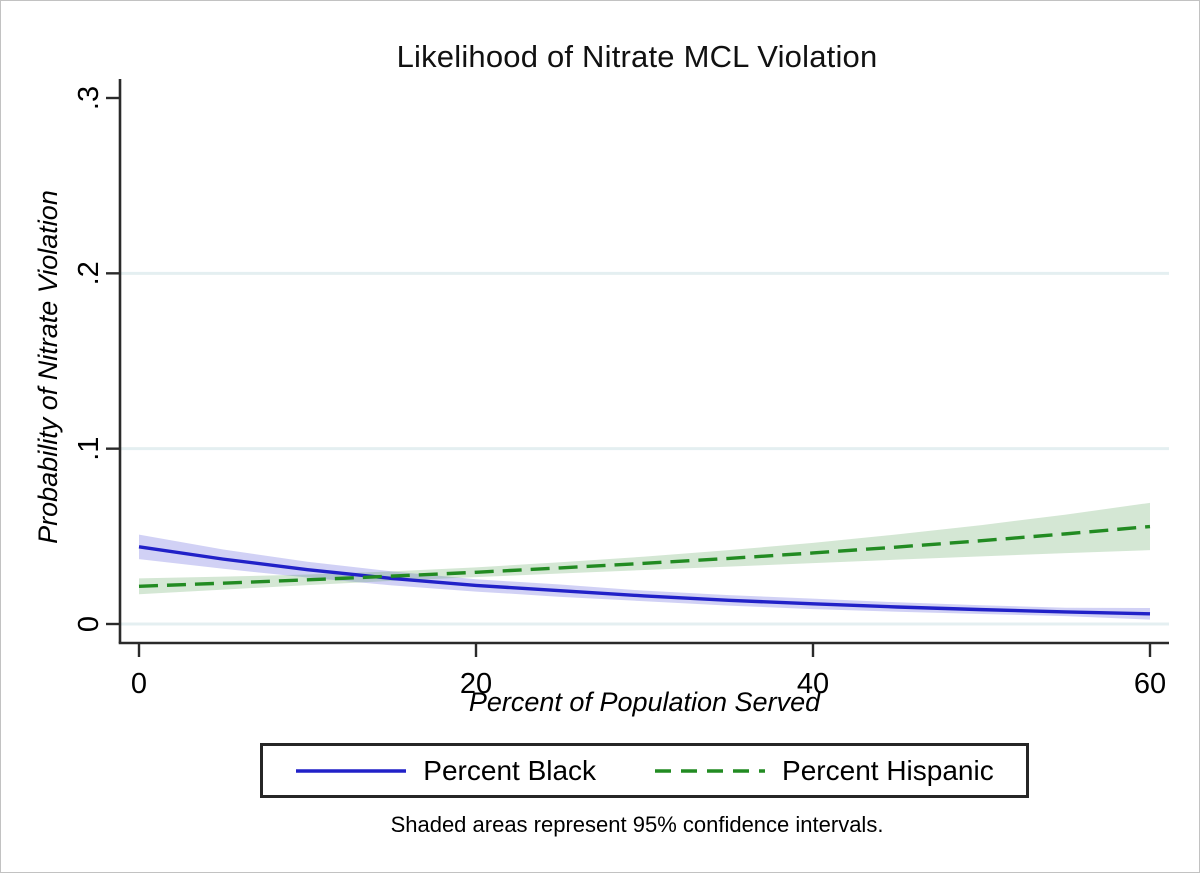 This screenshot has width=1200, height=873. Describe the element at coordinates (637, 56) in the screenshot. I see `chart-title: Likelihood of Nitrate MCL Violation` at that location.